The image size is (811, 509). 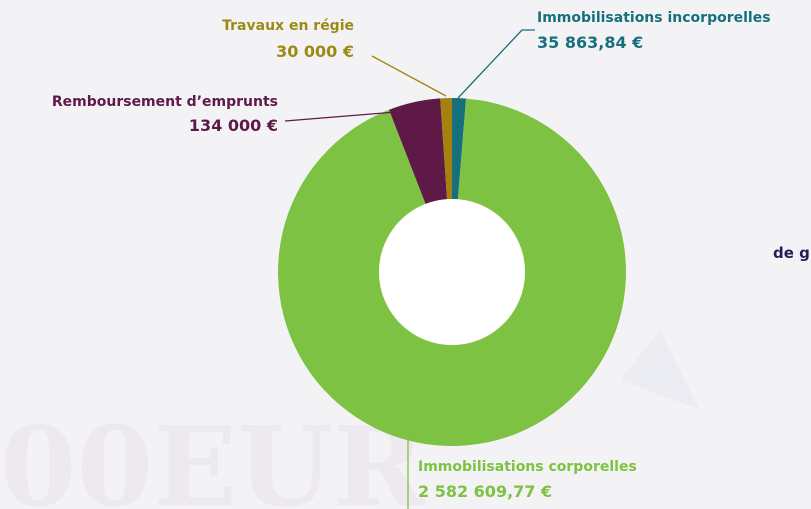 What do you see at coordinates (233, 125) in the screenshot?
I see `slice-value: 134 000 €` at bounding box center [233, 125].